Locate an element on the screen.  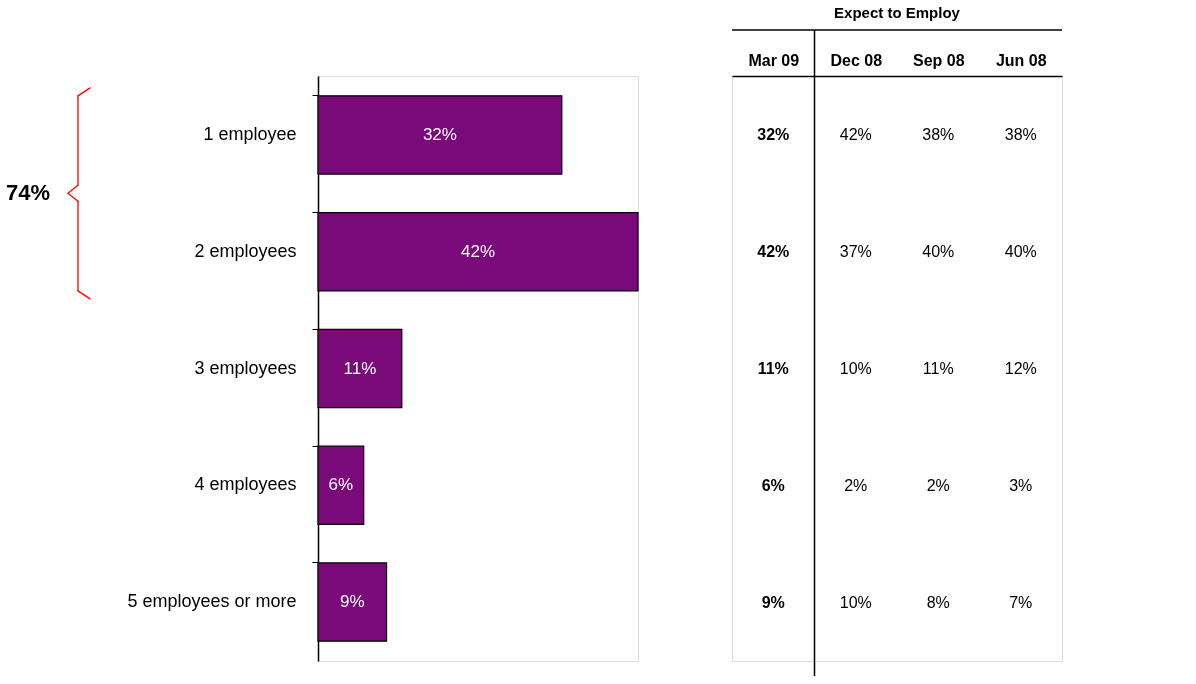
x-tick-label: Sep 08 is located at coordinates (938, 60).